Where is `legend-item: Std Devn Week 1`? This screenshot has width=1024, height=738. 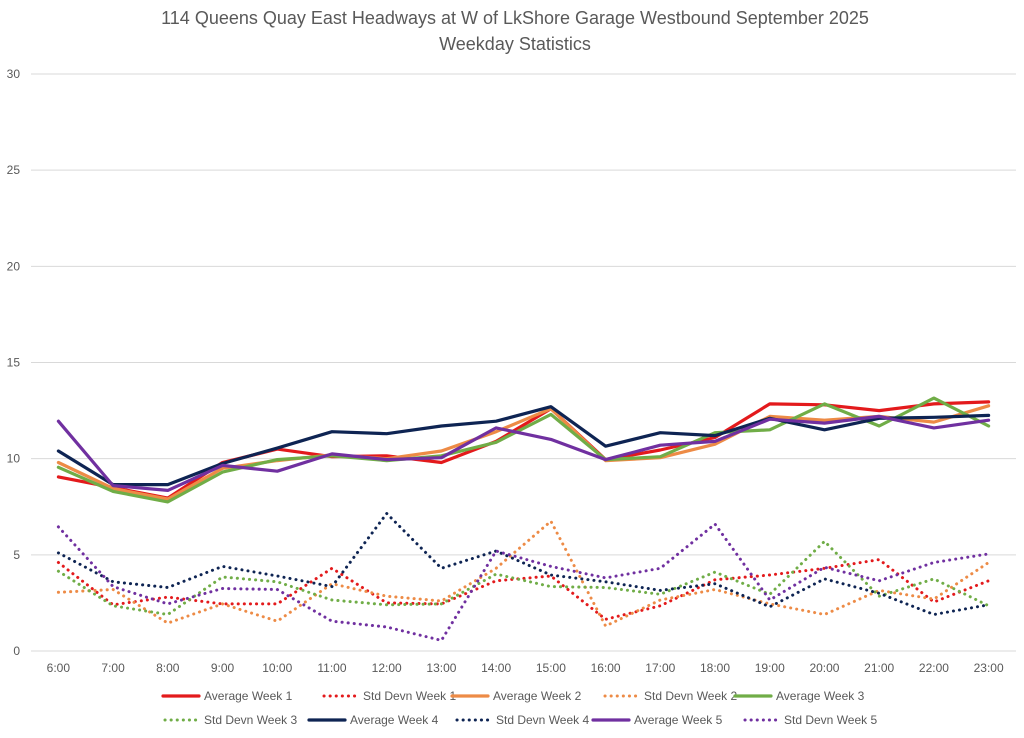
legend-item: Std Devn Week 1 is located at coordinates (389, 696).